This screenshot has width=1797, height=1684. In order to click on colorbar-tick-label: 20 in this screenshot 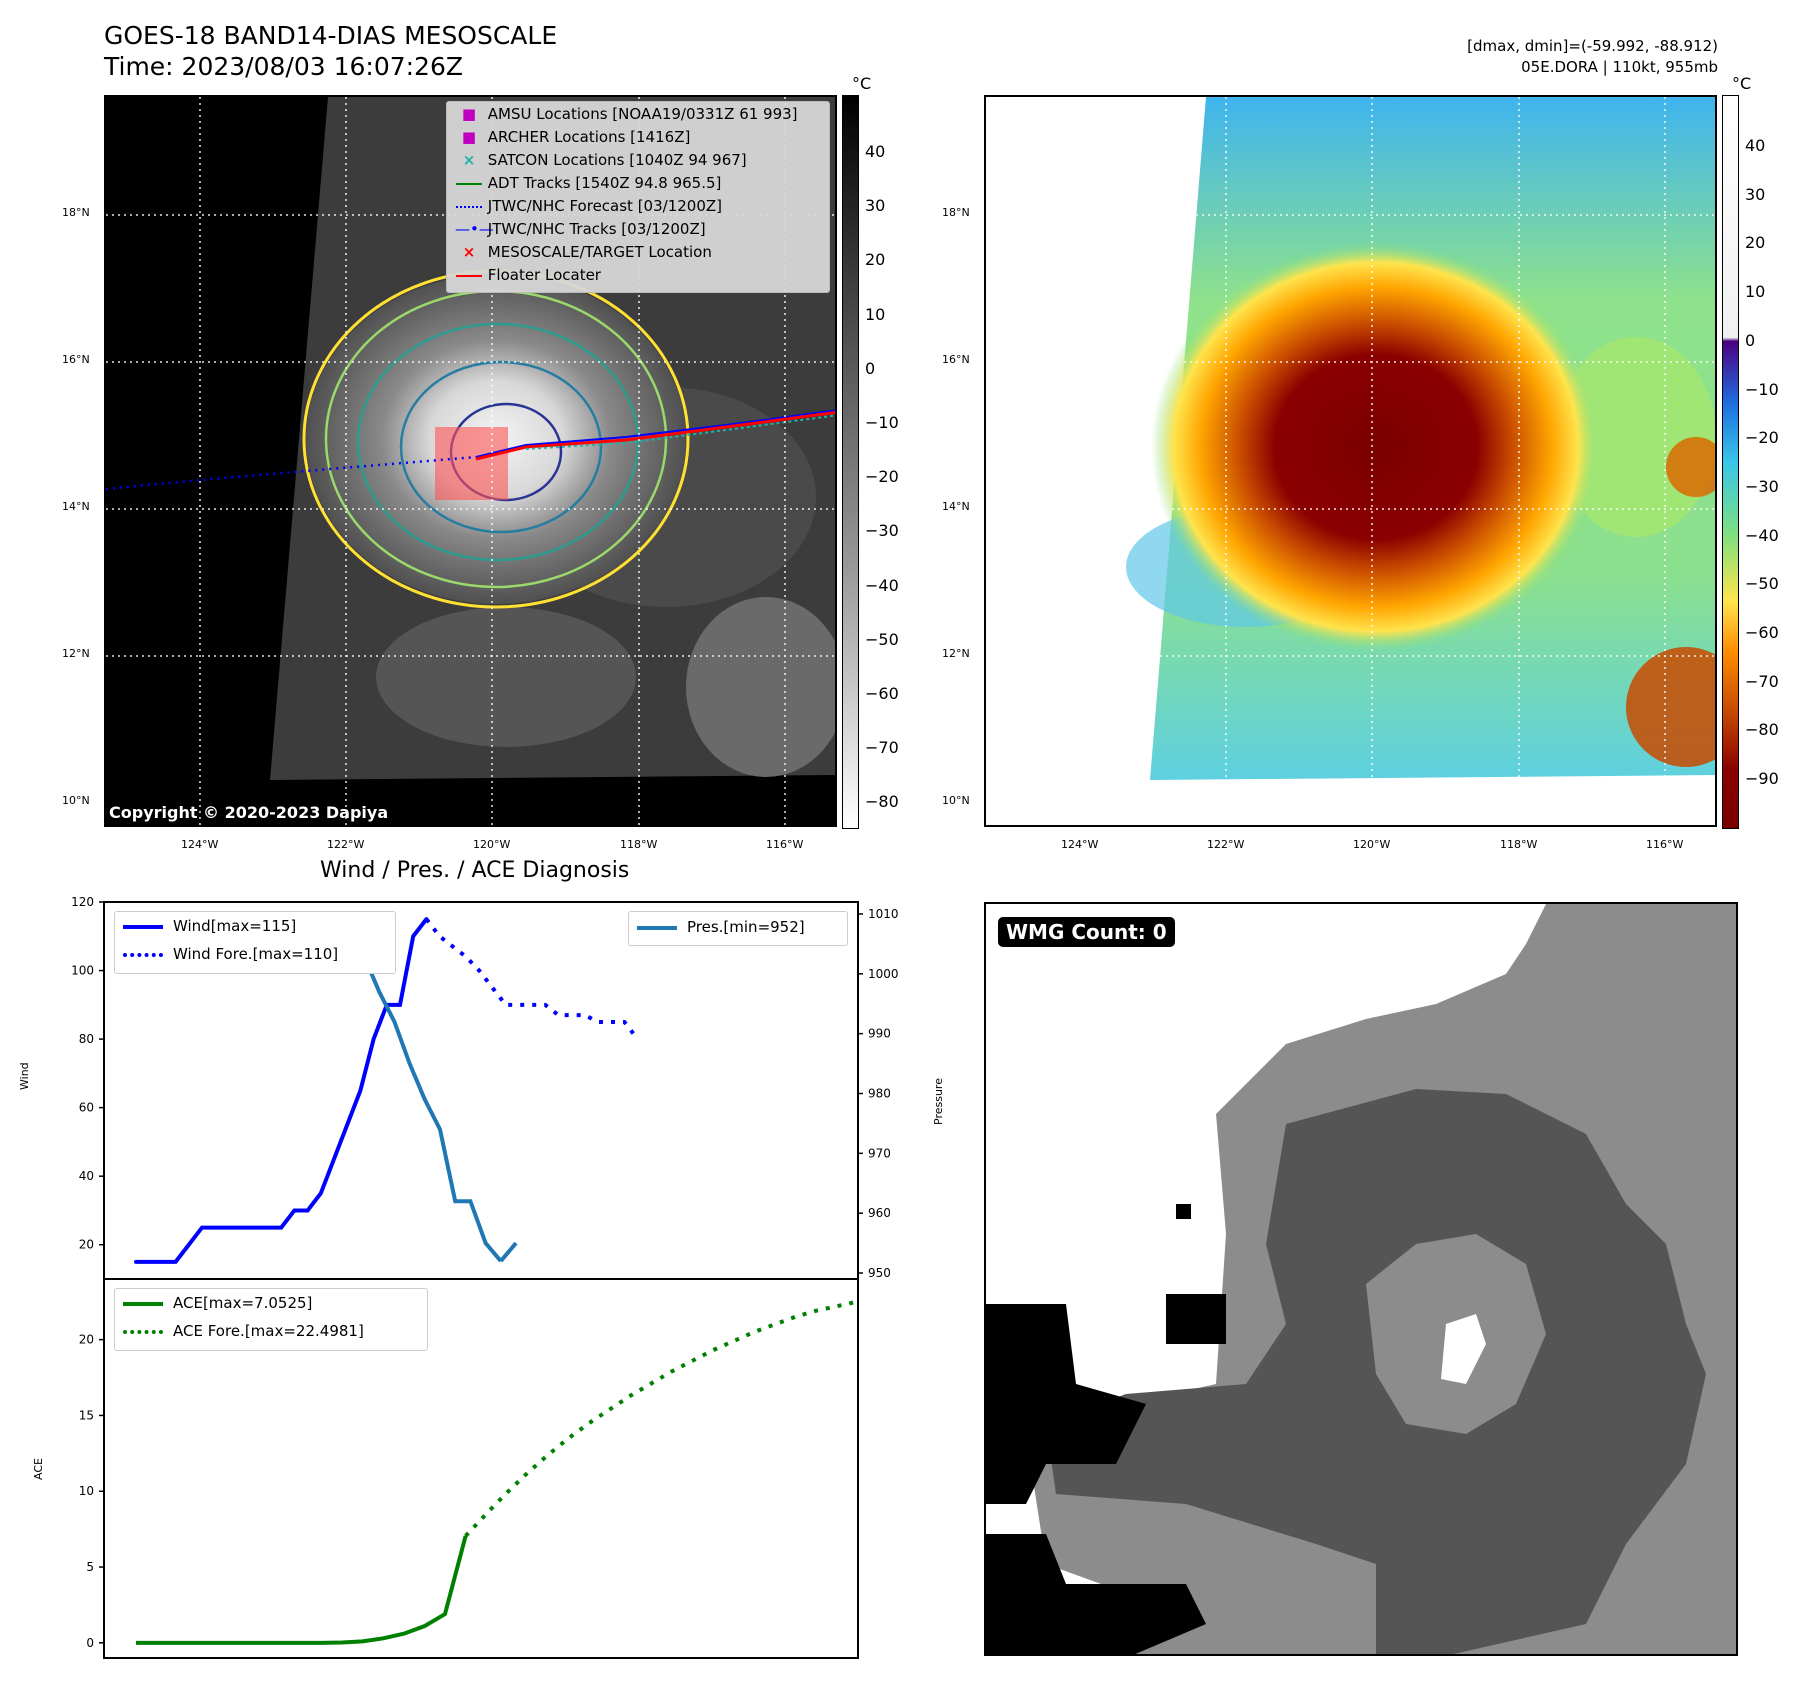, I will do `click(1755, 243)`.